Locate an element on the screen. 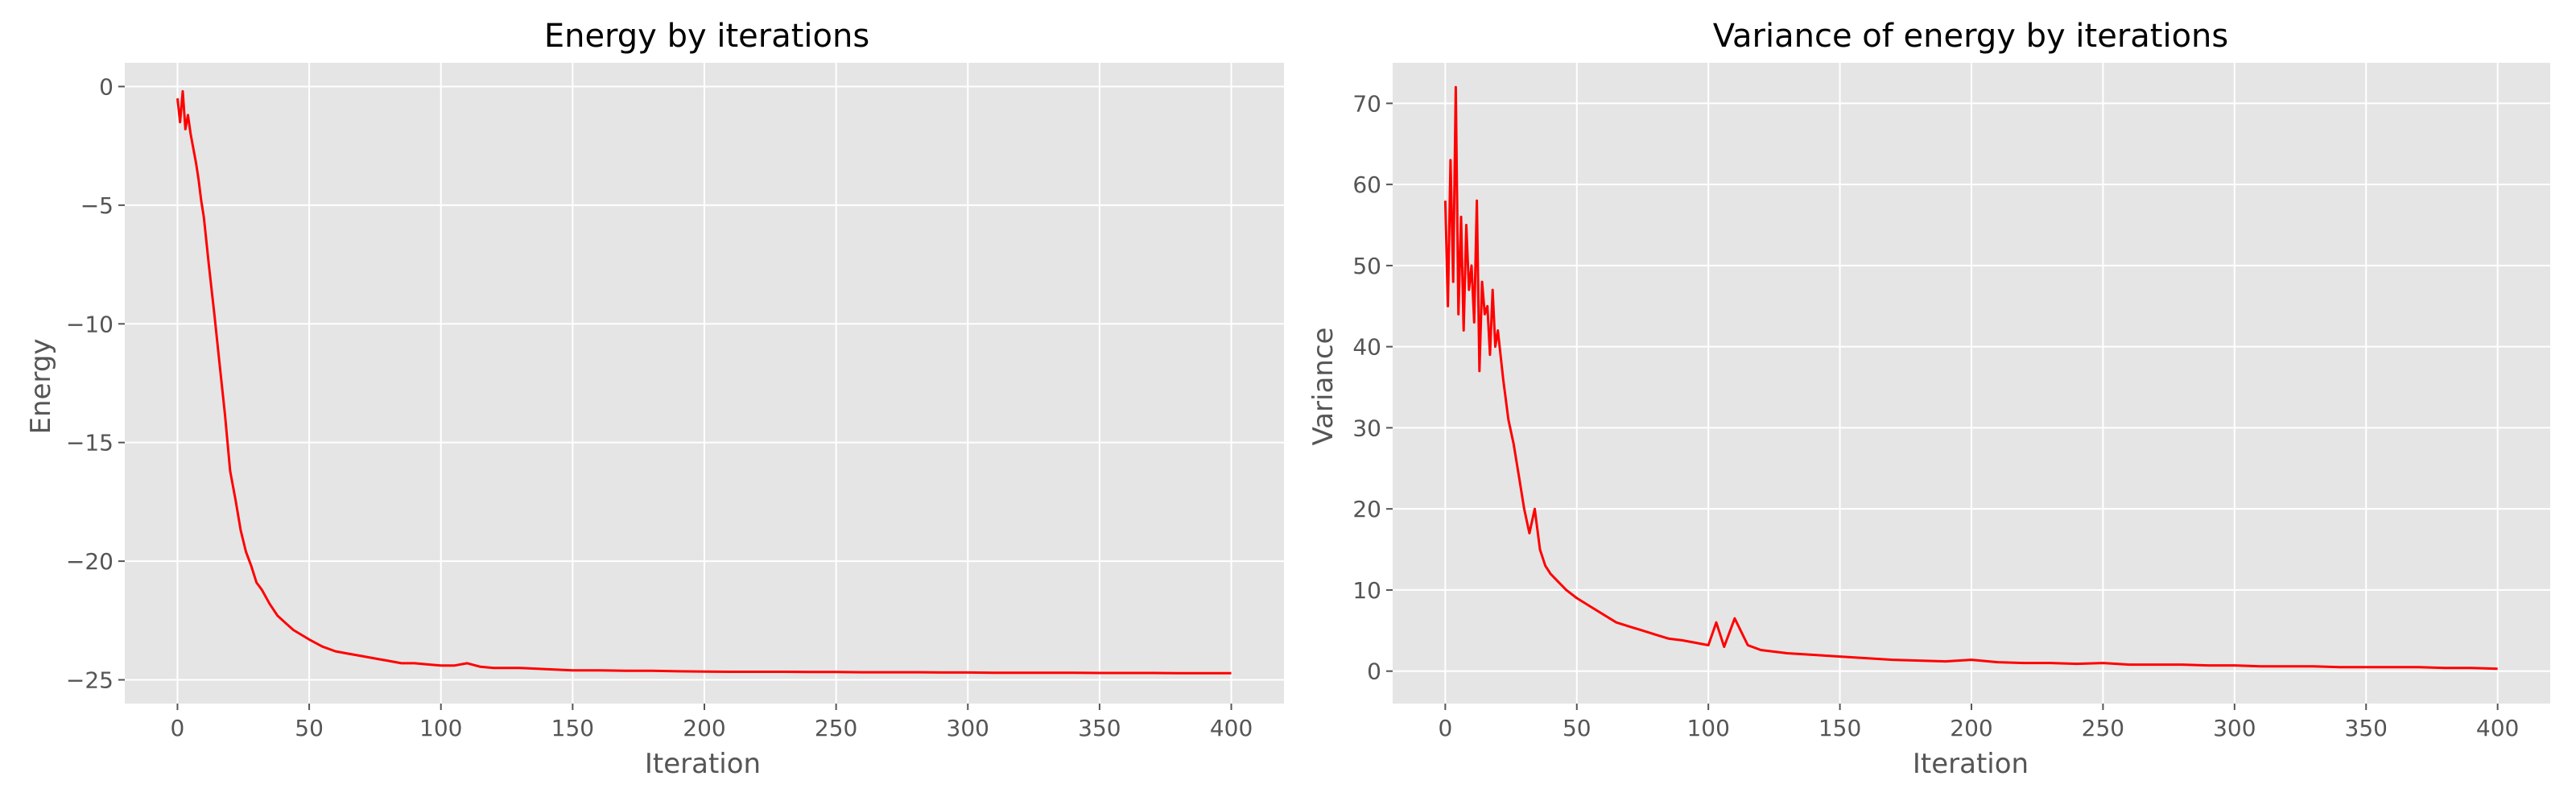 This screenshot has height=805, width=2576. y-tick-label: 60 is located at coordinates (1366, 184).